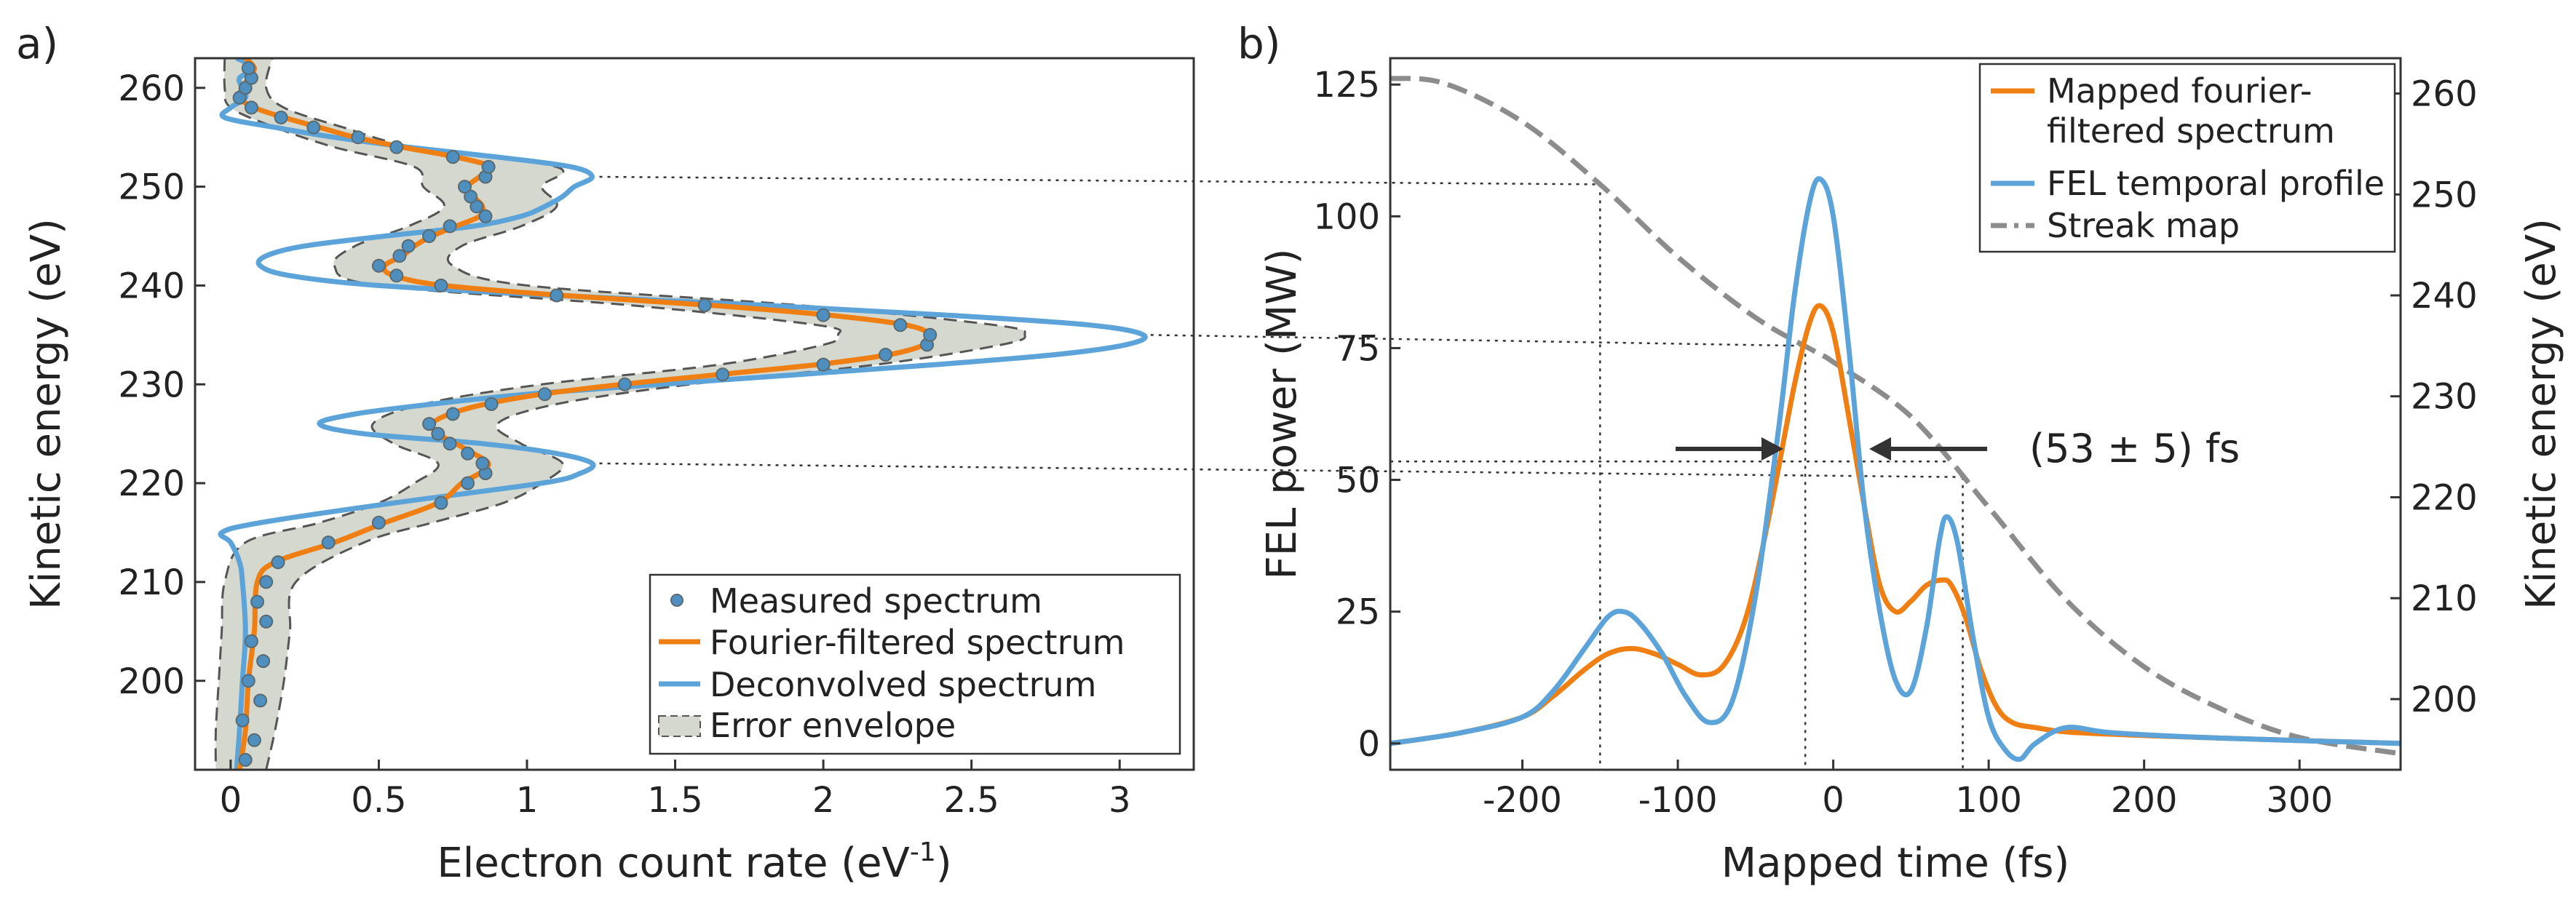 This screenshot has height=900, width=2576. I want to click on panel-a-label: a), so click(37, 43).